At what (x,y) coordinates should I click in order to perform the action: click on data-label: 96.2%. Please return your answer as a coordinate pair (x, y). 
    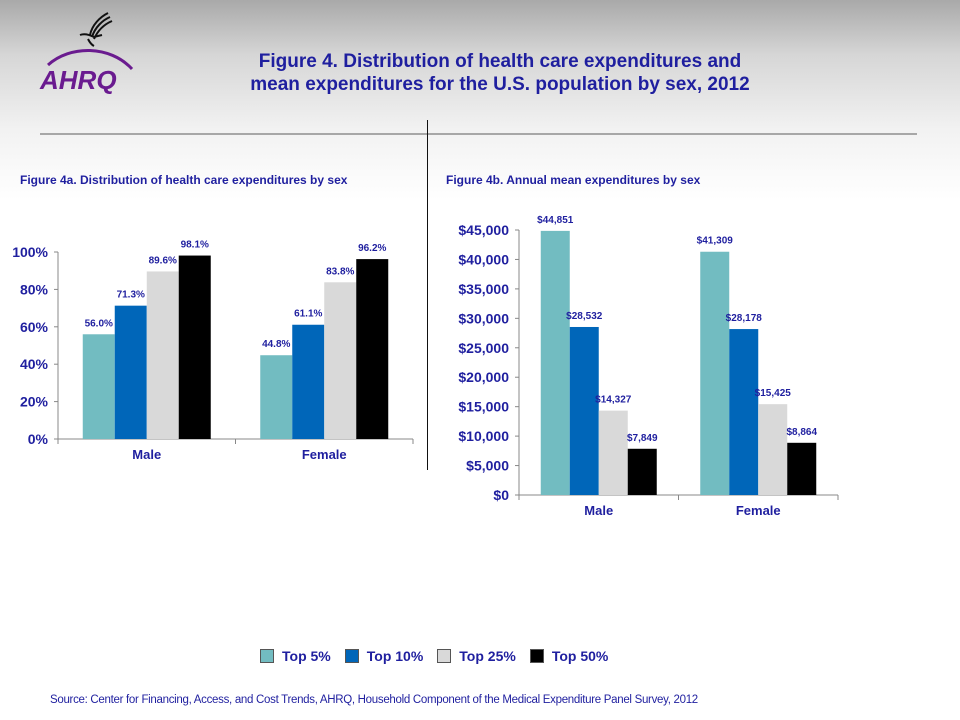
    Looking at the image, I should click on (372, 248).